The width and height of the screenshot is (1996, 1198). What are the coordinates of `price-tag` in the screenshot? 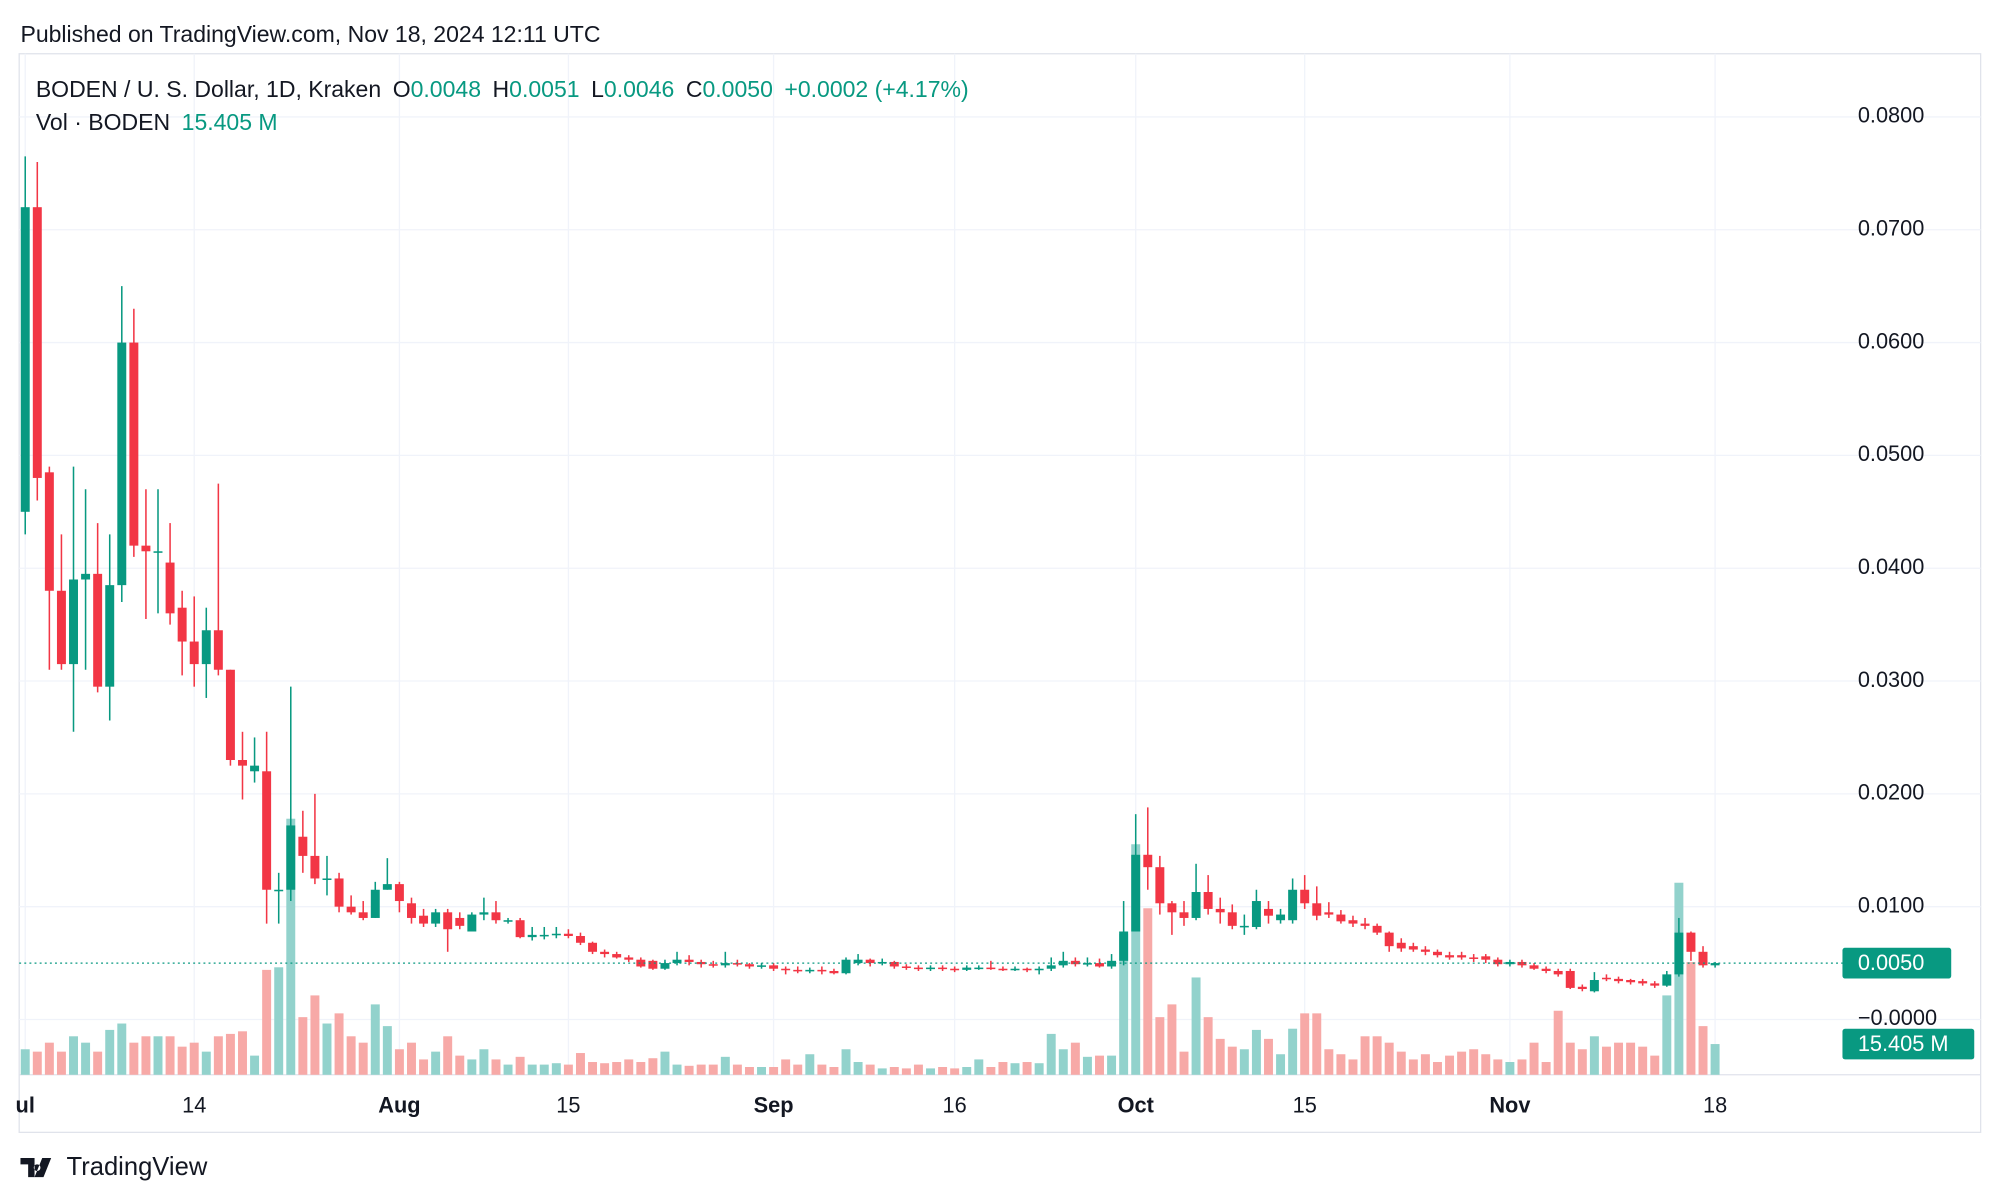 It's located at (1897, 963).